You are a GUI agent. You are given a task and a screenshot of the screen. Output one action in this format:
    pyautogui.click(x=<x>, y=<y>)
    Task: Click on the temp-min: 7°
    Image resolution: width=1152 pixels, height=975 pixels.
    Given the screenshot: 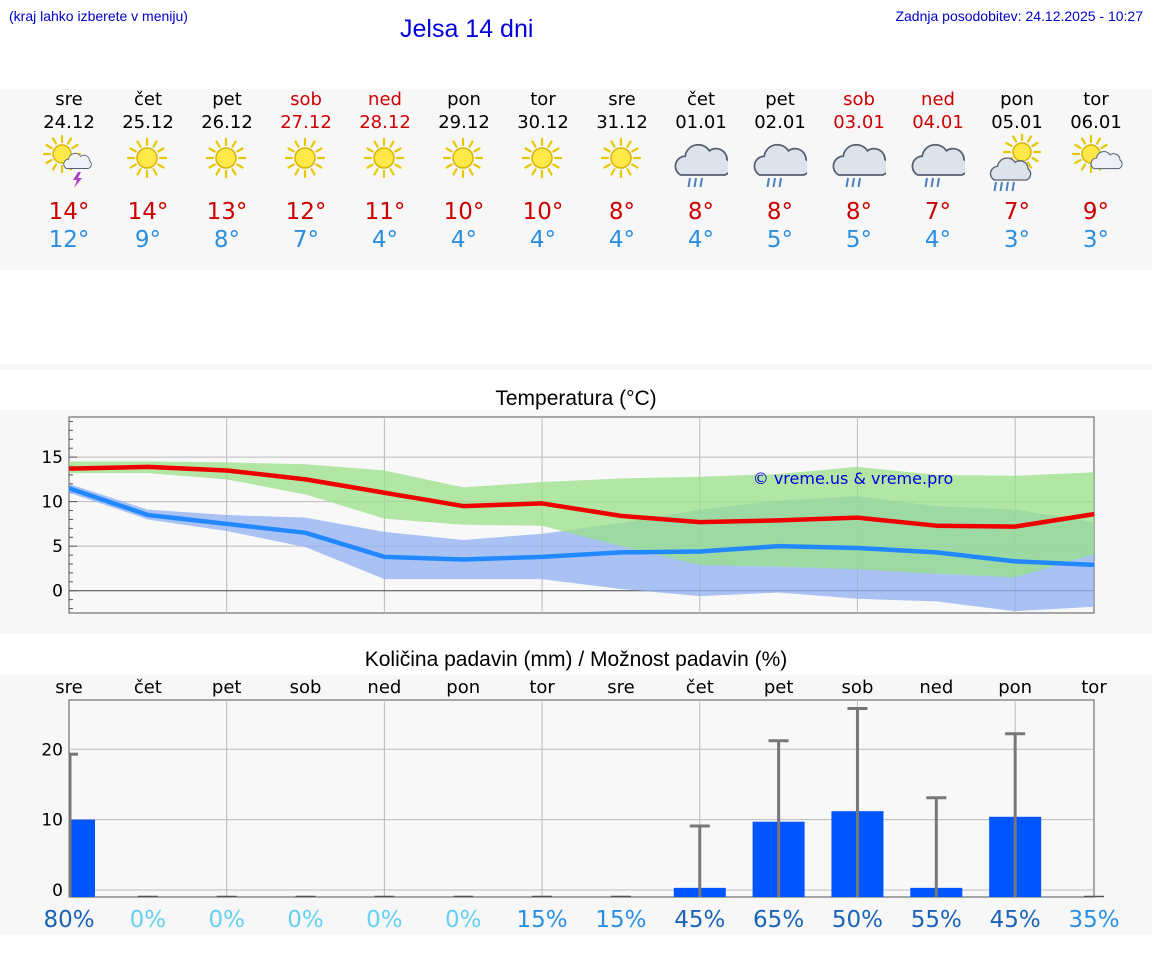 What is the action you would take?
    pyautogui.click(x=306, y=240)
    